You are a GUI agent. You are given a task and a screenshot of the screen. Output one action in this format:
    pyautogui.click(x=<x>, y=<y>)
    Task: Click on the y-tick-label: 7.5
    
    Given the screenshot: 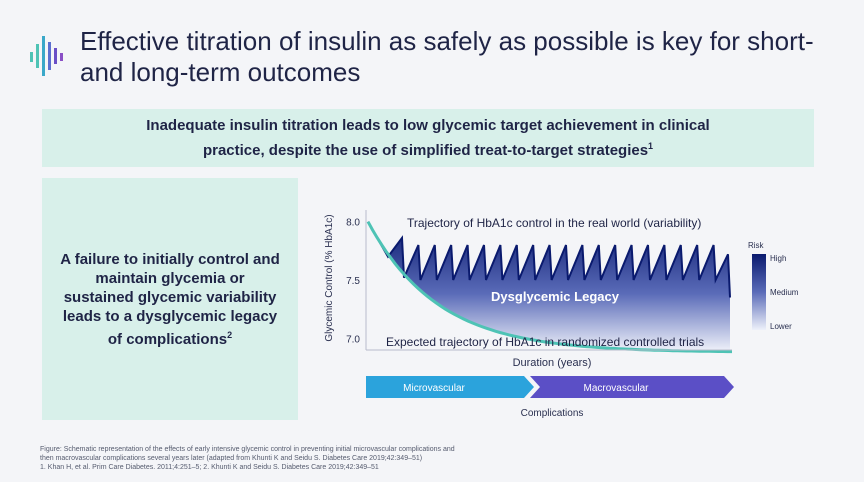 What is the action you would take?
    pyautogui.click(x=353, y=281)
    